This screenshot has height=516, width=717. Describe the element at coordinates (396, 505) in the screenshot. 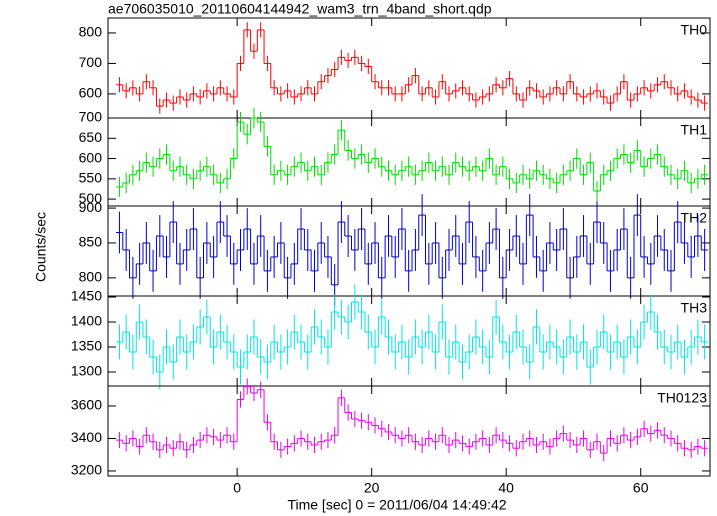

I see `x-axis-label: Time [sec] 0 = 2011/06/04 14:49:42` at that location.